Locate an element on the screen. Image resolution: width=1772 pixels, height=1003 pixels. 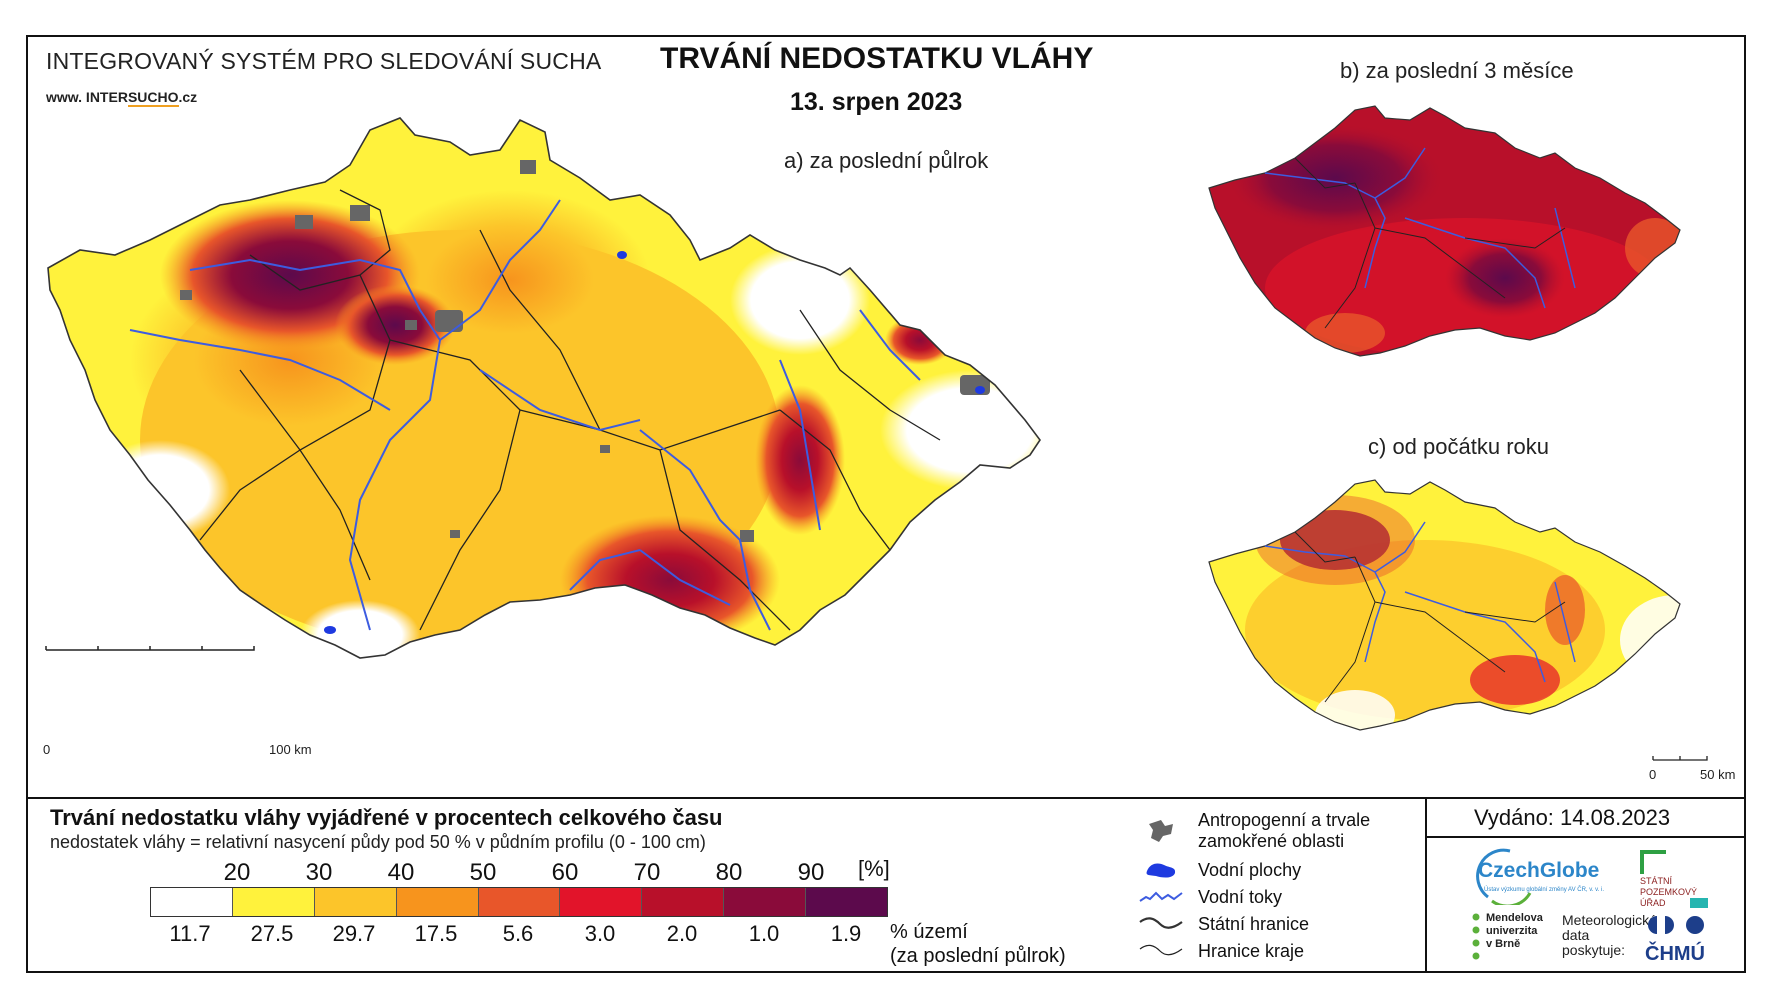
class-percent: 5.6 is located at coordinates (518, 933).